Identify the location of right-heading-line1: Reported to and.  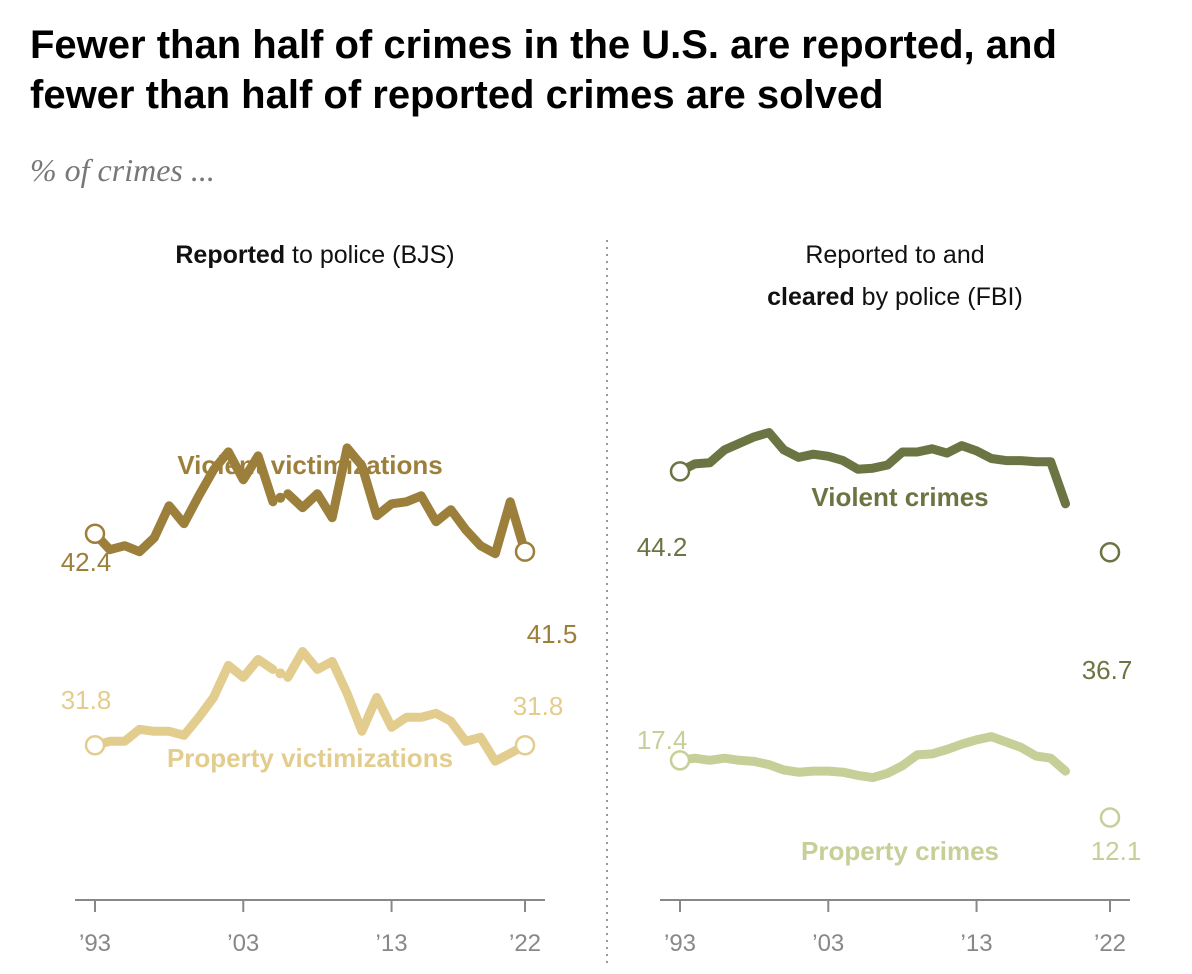
(895, 255).